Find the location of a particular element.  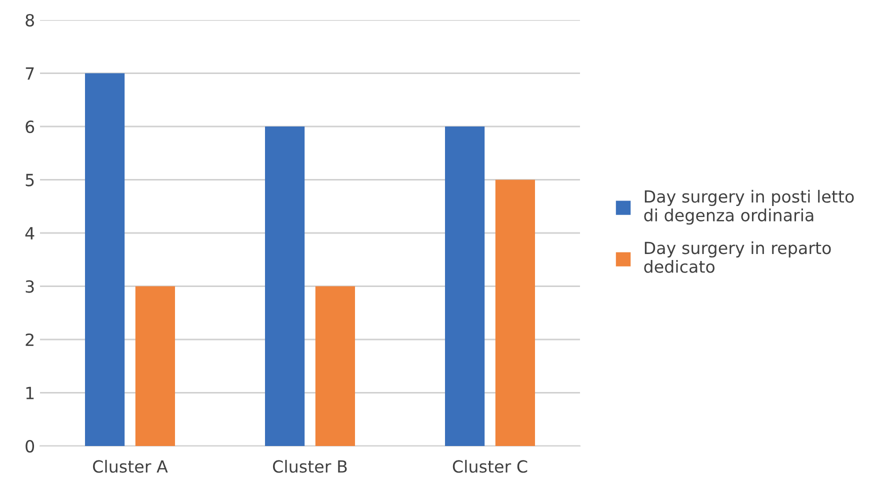

legend-label: Day surgery in posti letto di degenza ordinaria is located at coordinates (749, 207).